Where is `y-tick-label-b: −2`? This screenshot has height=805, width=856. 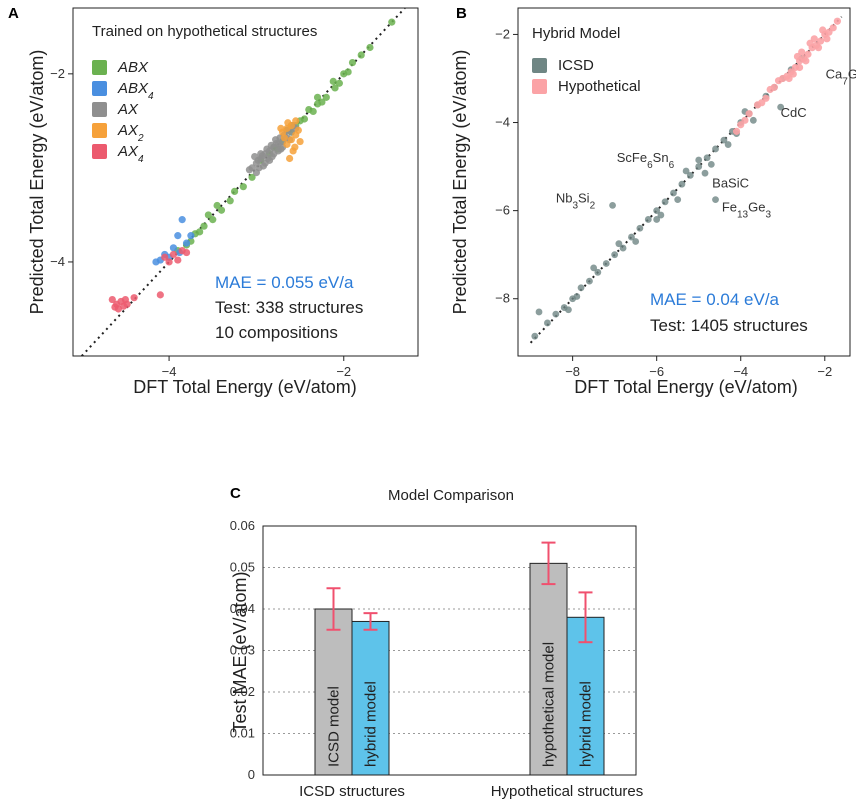 y-tick-label-b: −2 is located at coordinates (502, 33).